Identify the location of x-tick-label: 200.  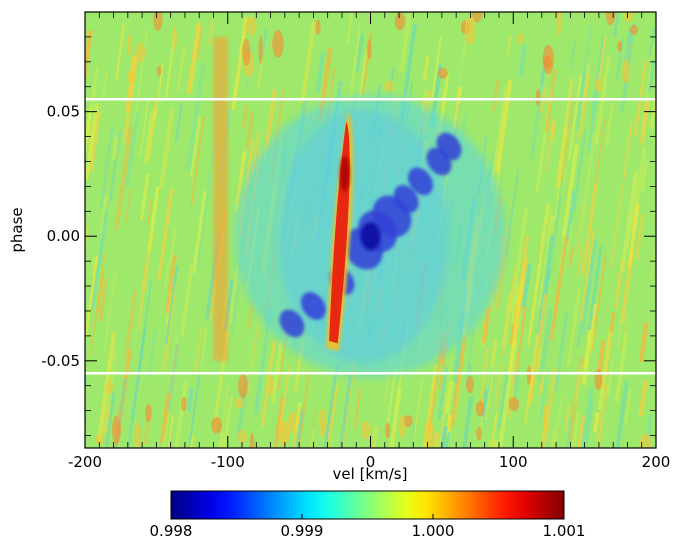
(656, 462).